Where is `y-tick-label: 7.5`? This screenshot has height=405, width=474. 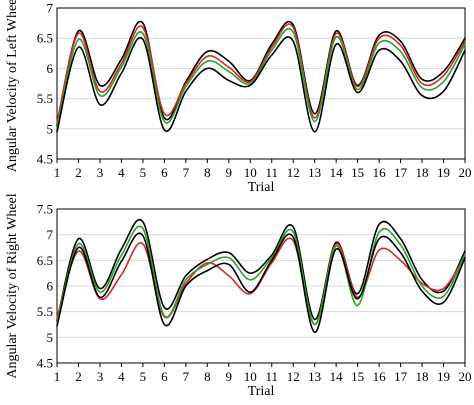
y-tick-label: 7.5 is located at coordinates (45, 209).